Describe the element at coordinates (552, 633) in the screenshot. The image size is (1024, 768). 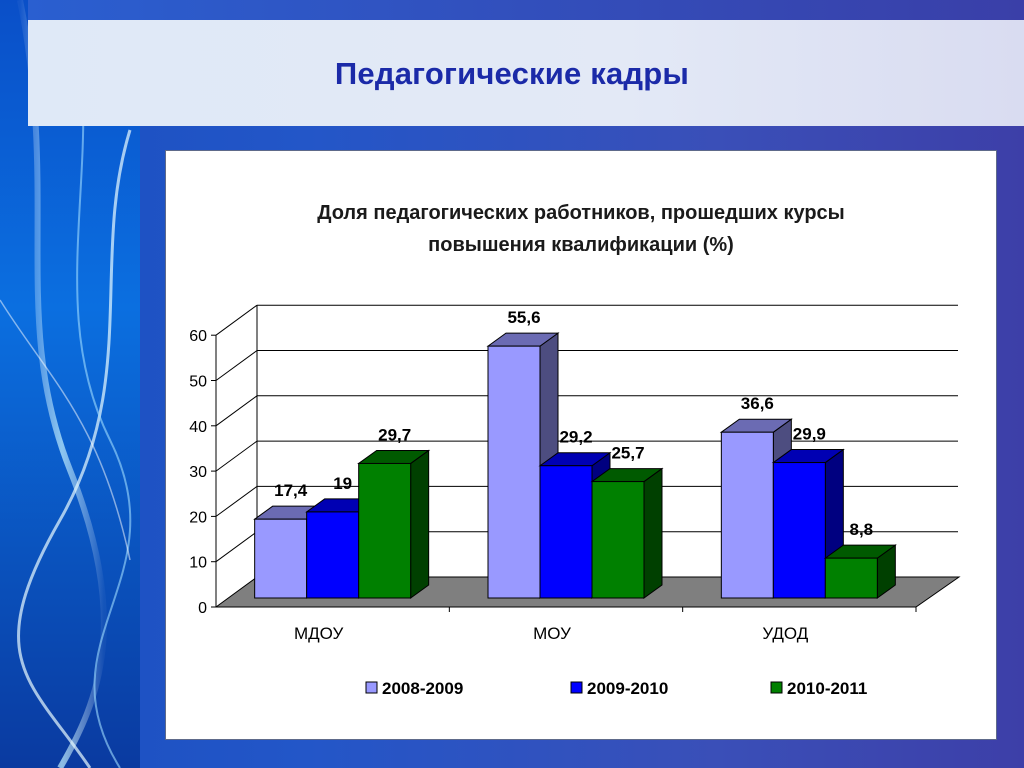
I see `x-tick-label: МОУ` at that location.